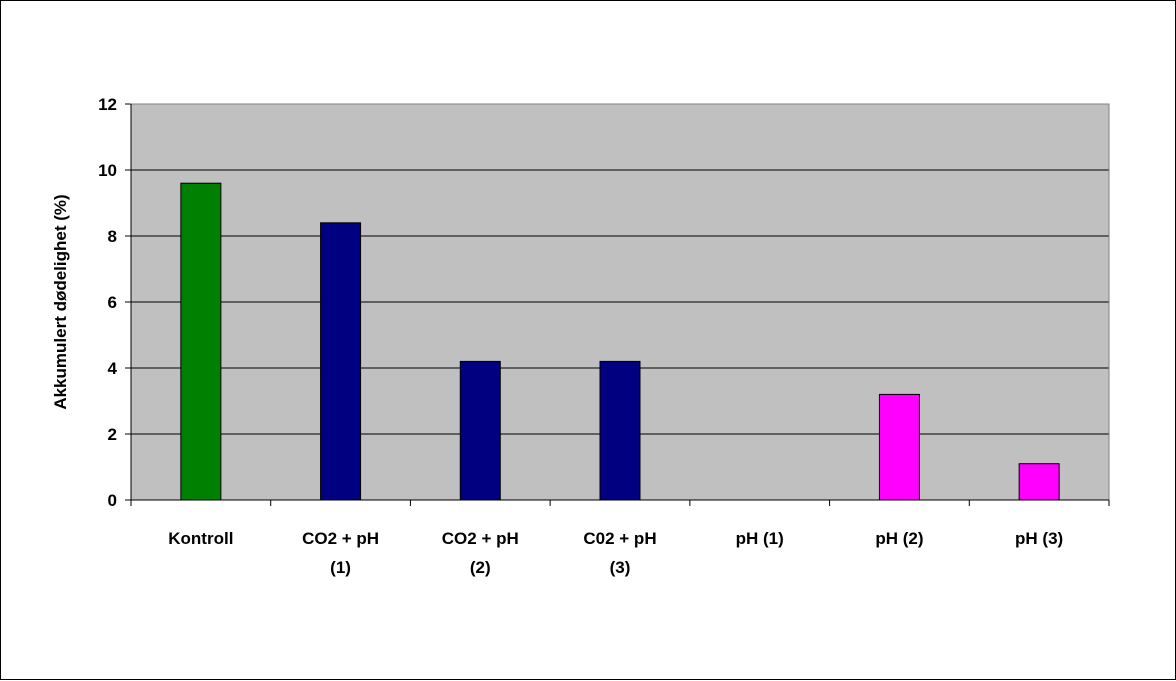  I want to click on x-category-label: CO2 + pH (1), so click(340, 553).